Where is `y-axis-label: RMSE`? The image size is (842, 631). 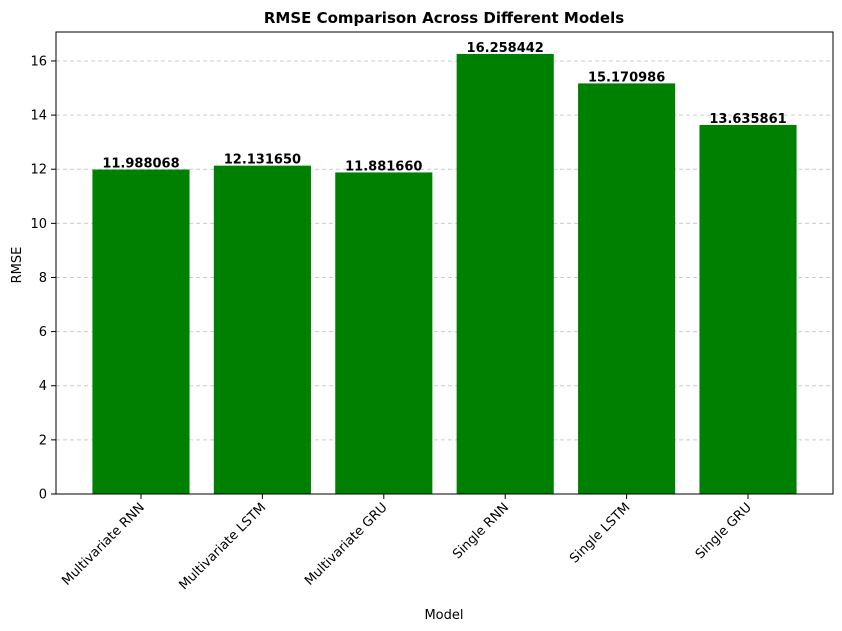
y-axis-label: RMSE is located at coordinates (17, 265).